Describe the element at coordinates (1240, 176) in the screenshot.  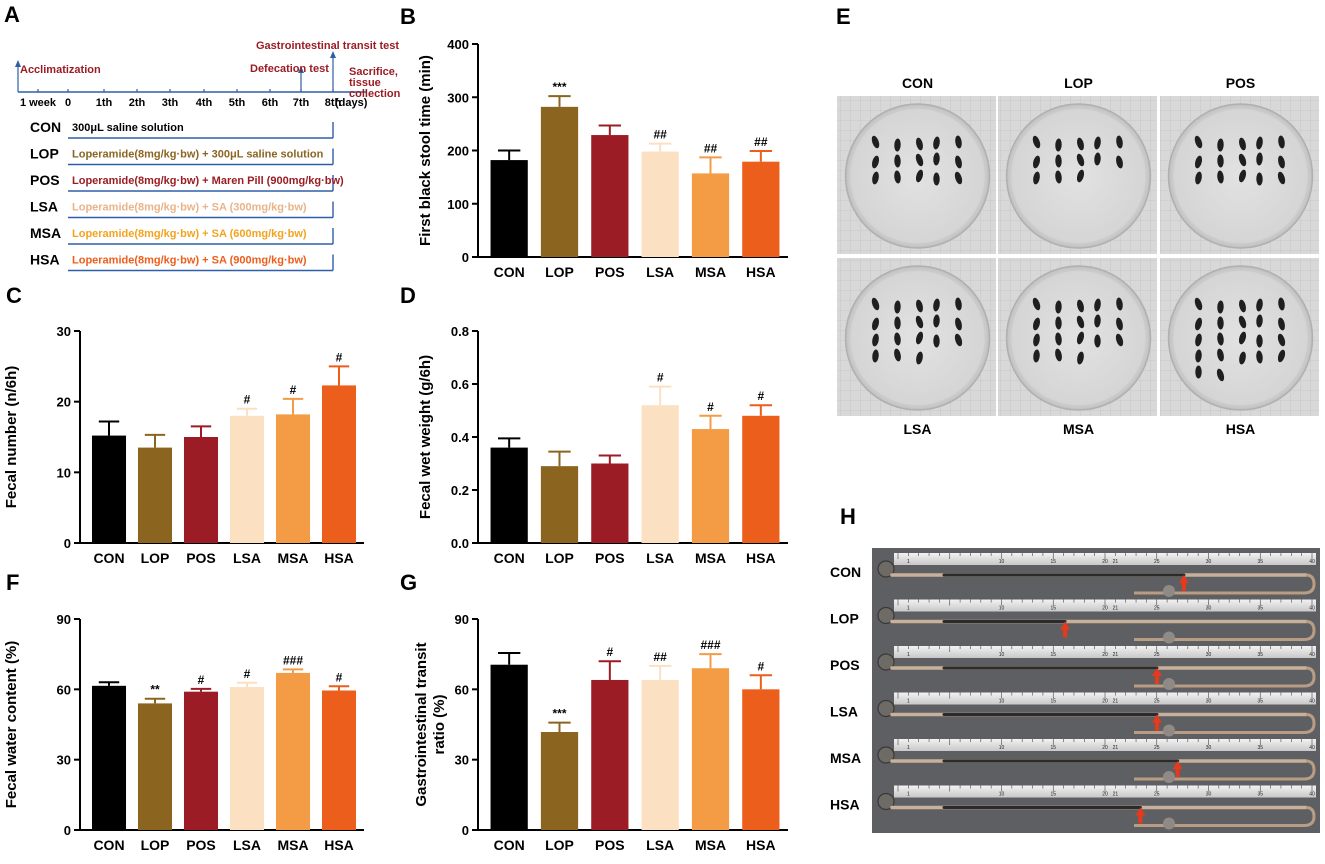
I see `petri-dish-rim` at that location.